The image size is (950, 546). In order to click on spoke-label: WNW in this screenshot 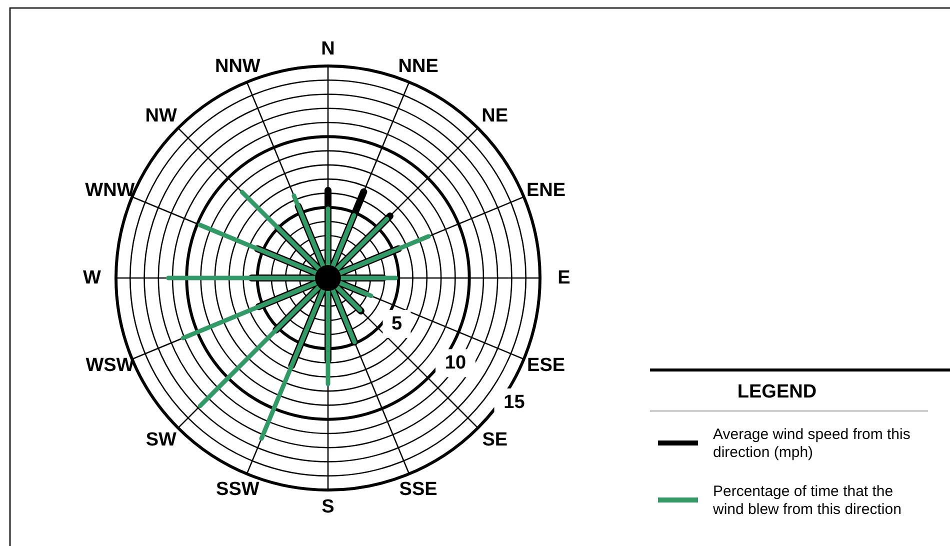, I will do `click(110, 190)`.